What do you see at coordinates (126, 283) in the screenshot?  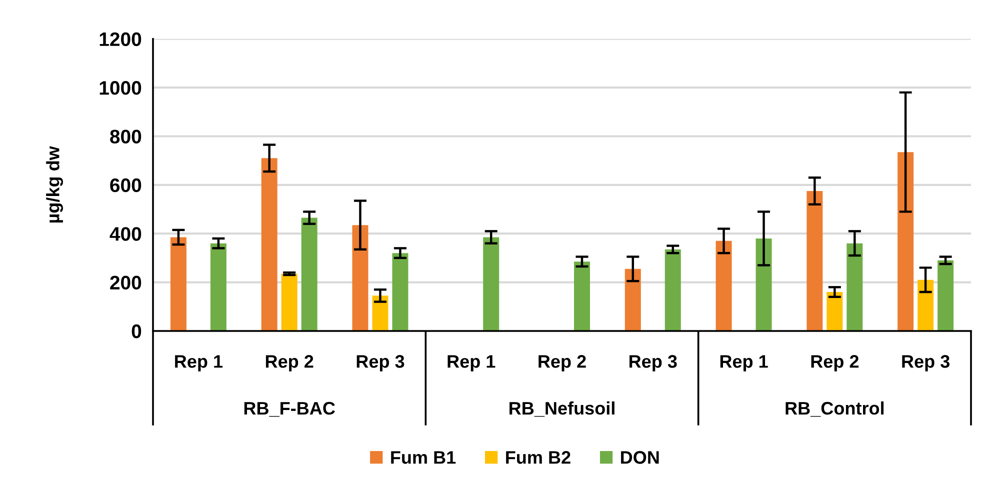 I see `y-tick-label: 200` at bounding box center [126, 283].